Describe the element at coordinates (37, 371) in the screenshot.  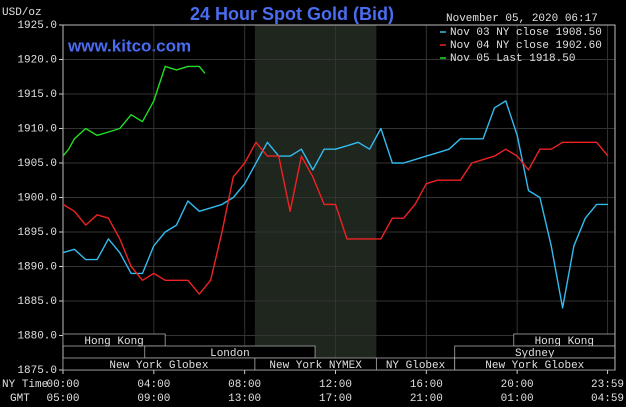
I see `y-tick-label: 1875.0` at that location.